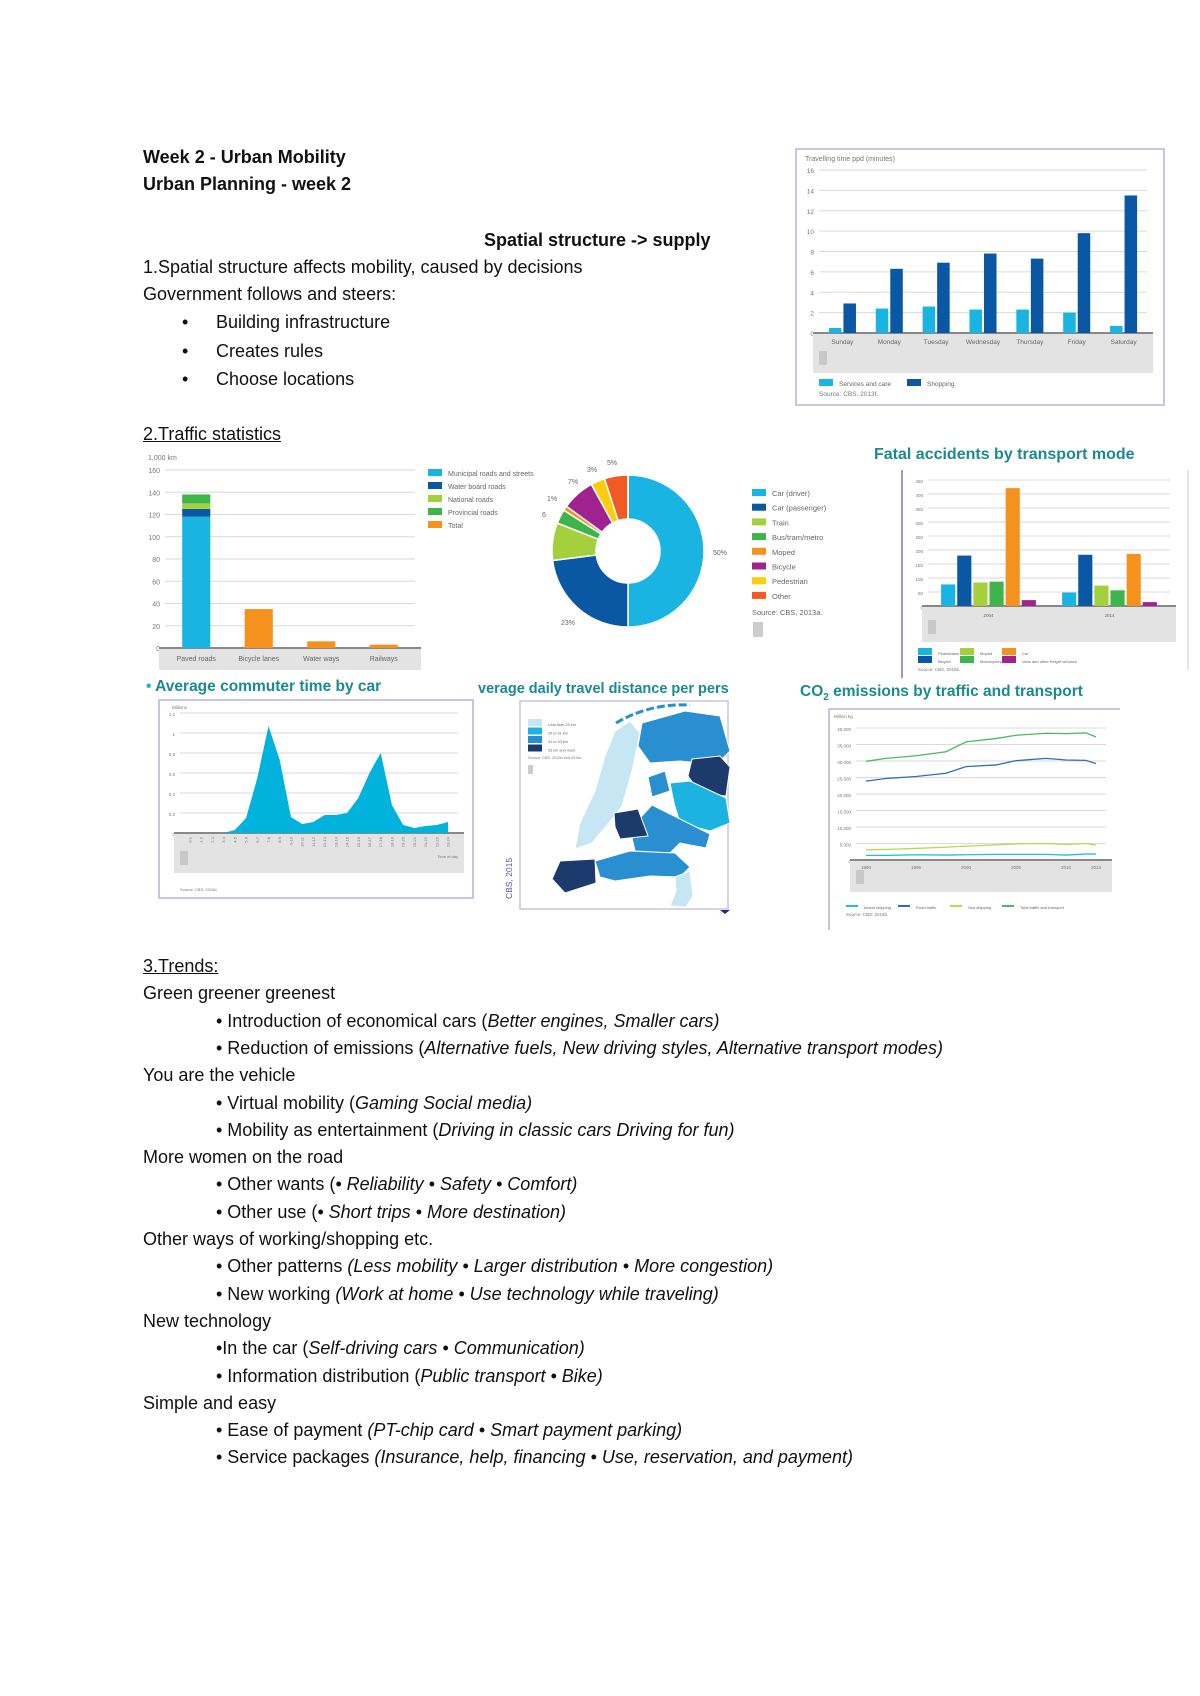 The height and width of the screenshot is (1696, 1200). Describe the element at coordinates (790, 581) in the screenshot. I see `legend-label: Pedestrian` at that location.